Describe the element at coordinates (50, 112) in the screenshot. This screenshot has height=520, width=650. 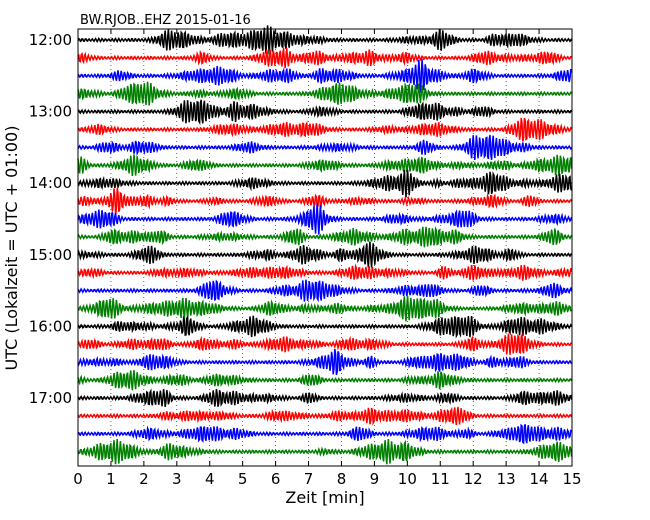
I see `y-tick-label: 13:00` at that location.